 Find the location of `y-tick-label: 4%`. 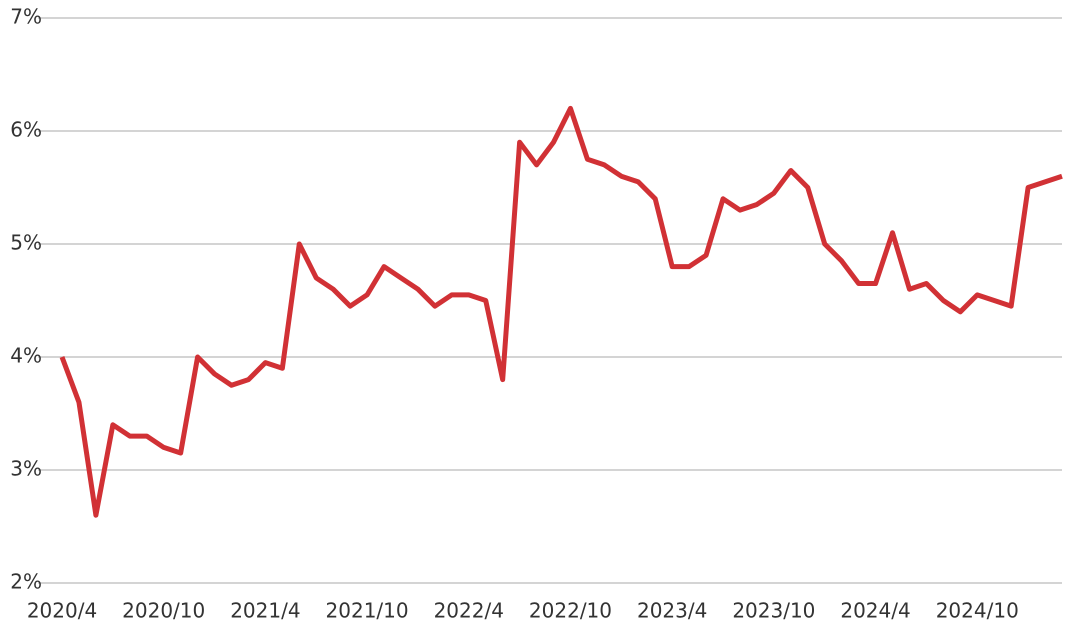

y-tick-label: 4% is located at coordinates (26, 356).